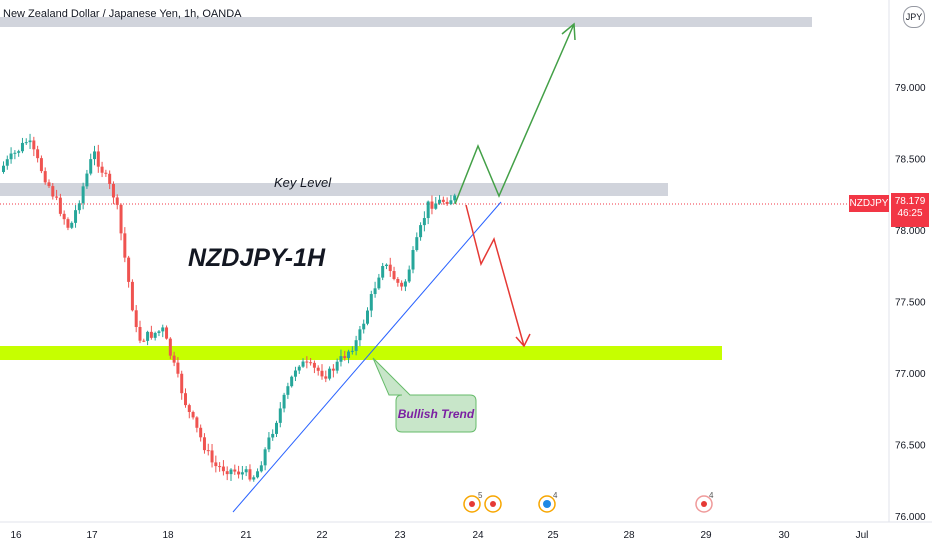 Image resolution: width=932 pixels, height=550 pixels. I want to click on event-marker-4: 4, so click(704, 502).